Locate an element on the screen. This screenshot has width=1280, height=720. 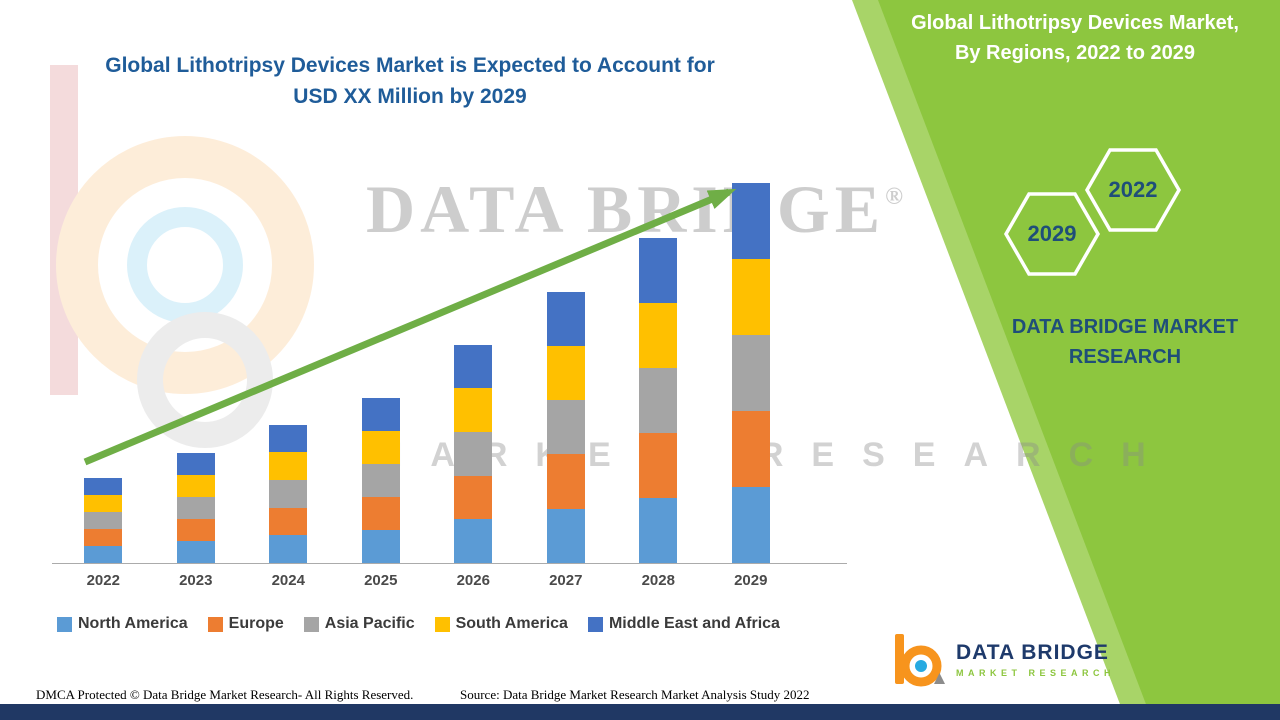
stacked-bar-2025 is located at coordinates (380, 480).